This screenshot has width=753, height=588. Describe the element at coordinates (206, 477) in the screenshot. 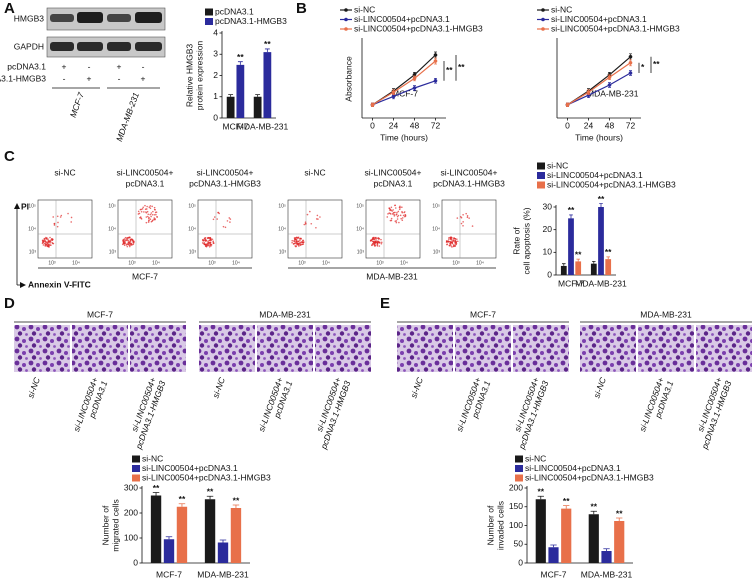

I see `legend-label: si-LINC00504+pcDNA3.1-HMGB3` at that location.